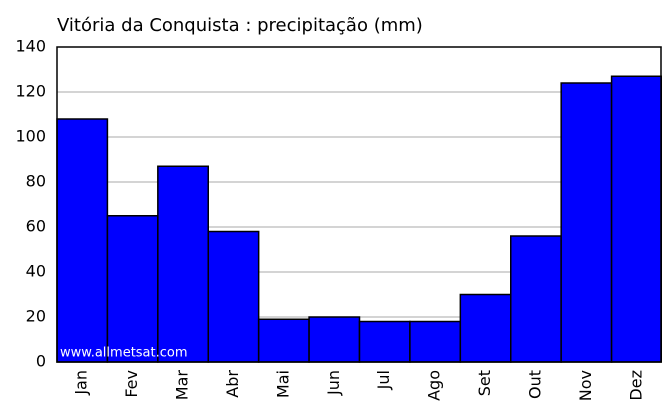  What do you see at coordinates (36, 181) in the screenshot?
I see `y-tick-label: 80` at bounding box center [36, 181].